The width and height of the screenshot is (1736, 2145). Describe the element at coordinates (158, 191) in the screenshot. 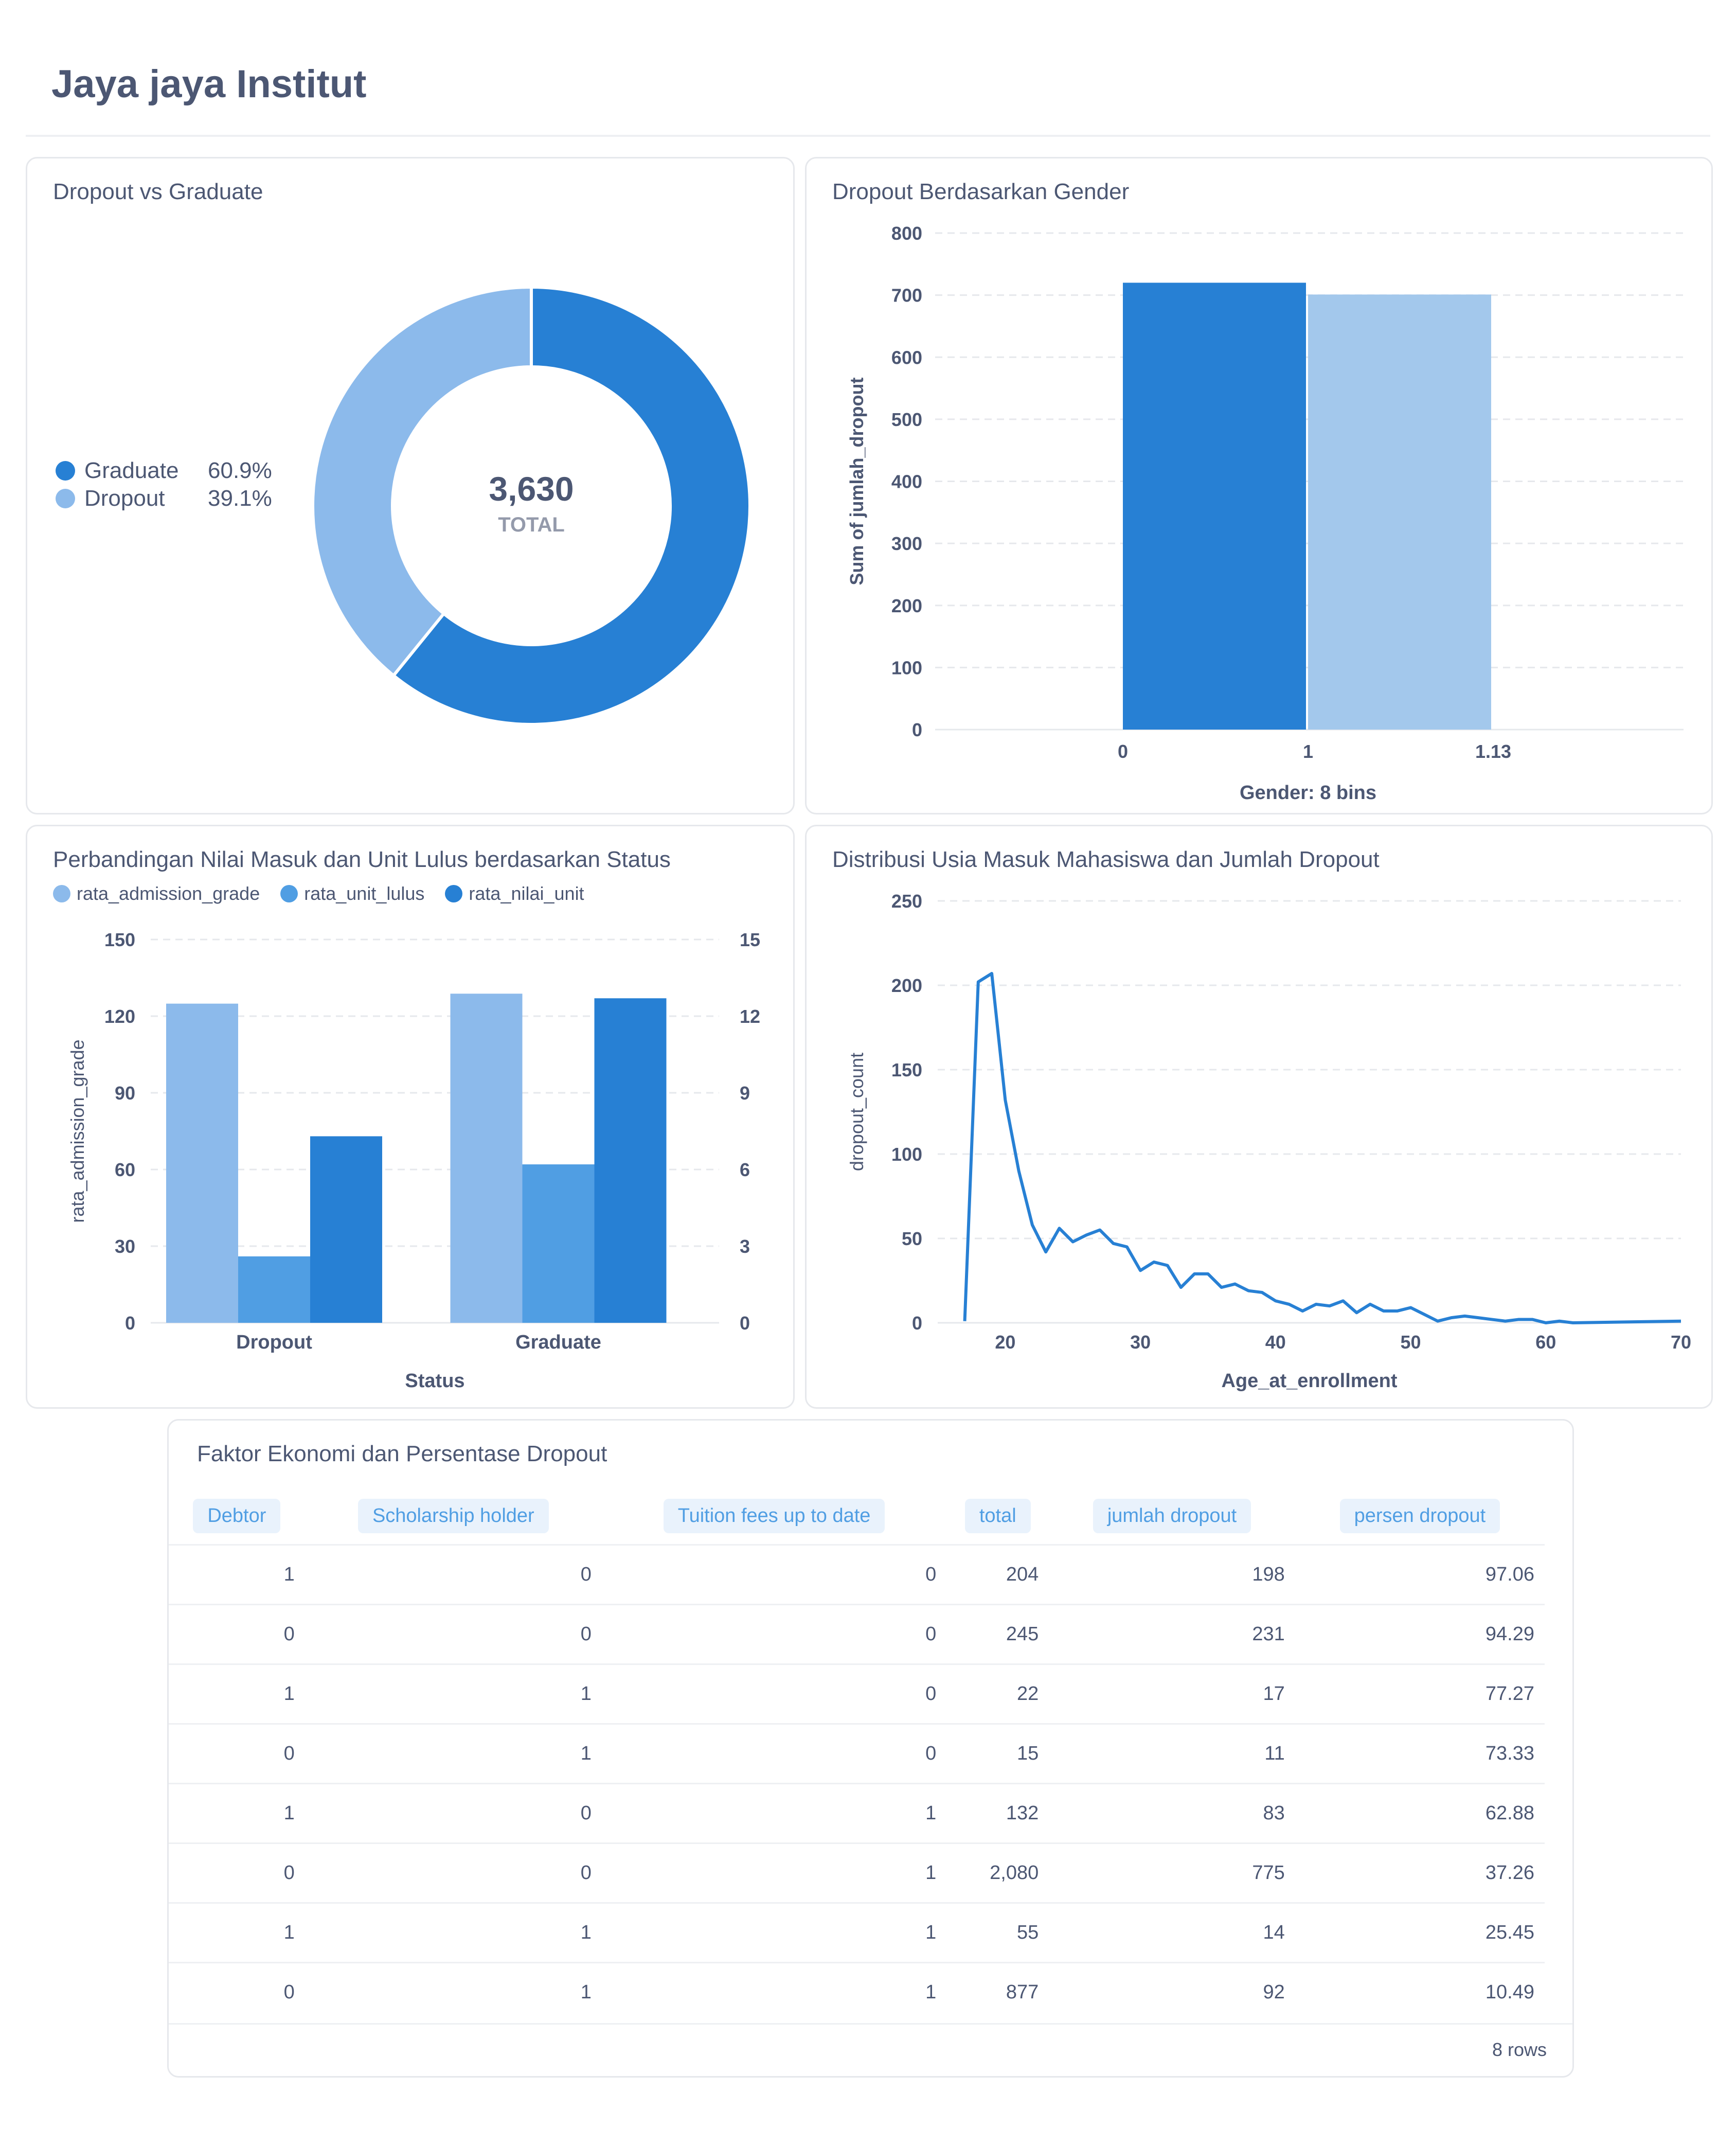

I see `card-title: Dropout vs Graduate` at that location.